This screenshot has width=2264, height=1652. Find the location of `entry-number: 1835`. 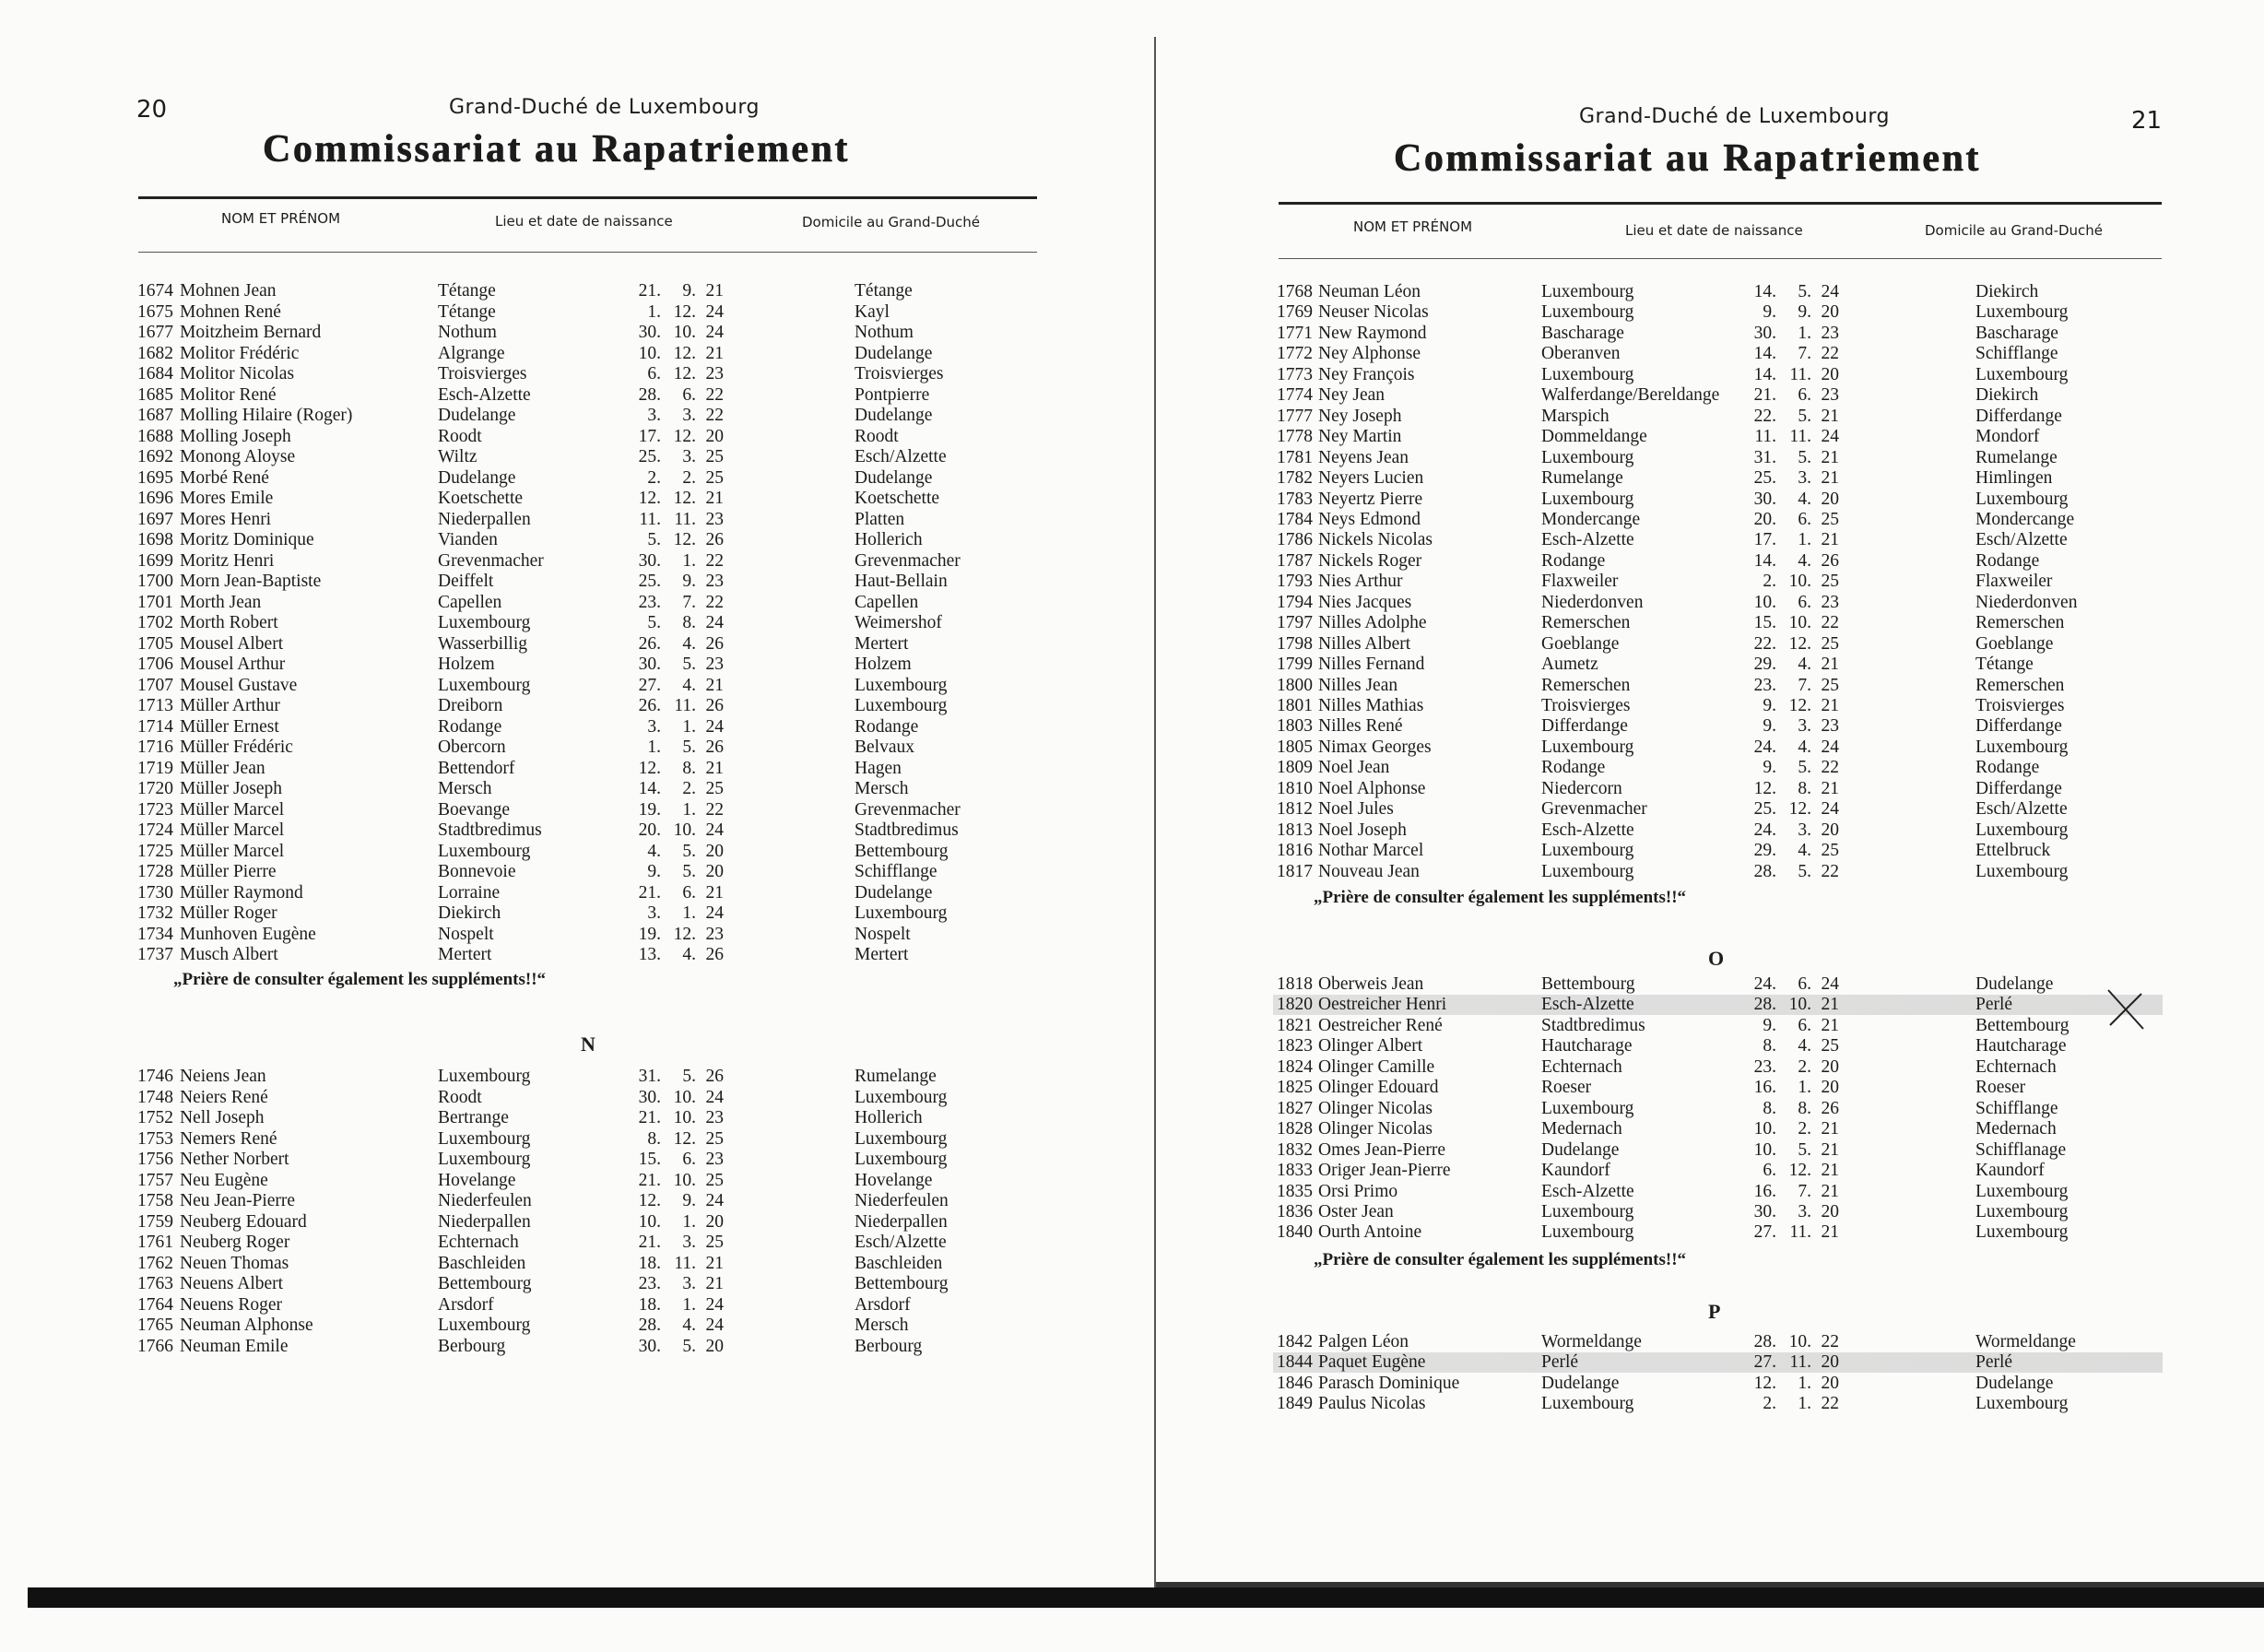

entry-number: 1835 is located at coordinates (1295, 1191).